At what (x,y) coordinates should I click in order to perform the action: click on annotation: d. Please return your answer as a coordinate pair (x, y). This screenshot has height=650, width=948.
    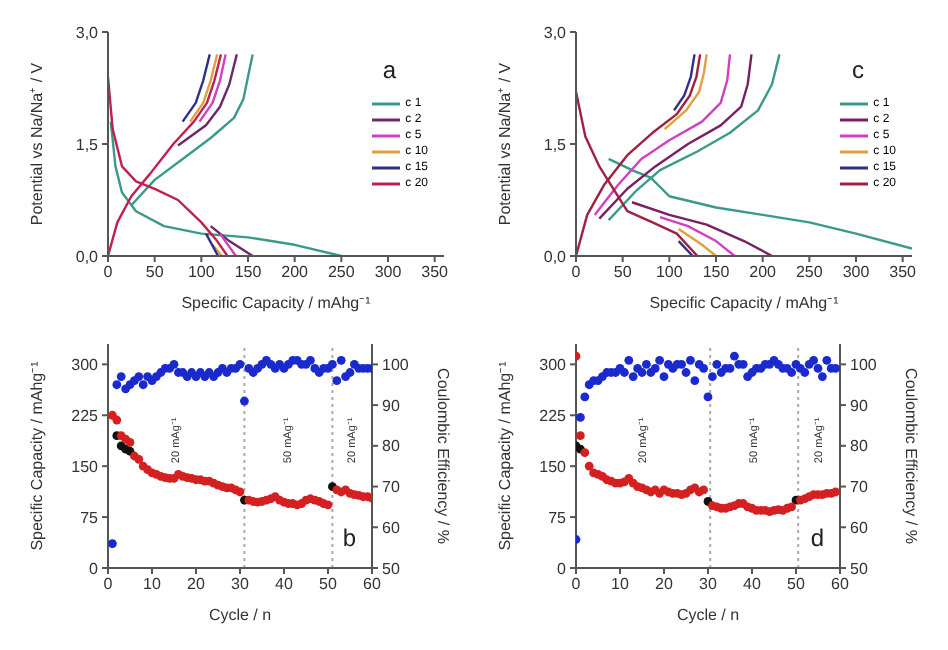
    Looking at the image, I should click on (817, 538).